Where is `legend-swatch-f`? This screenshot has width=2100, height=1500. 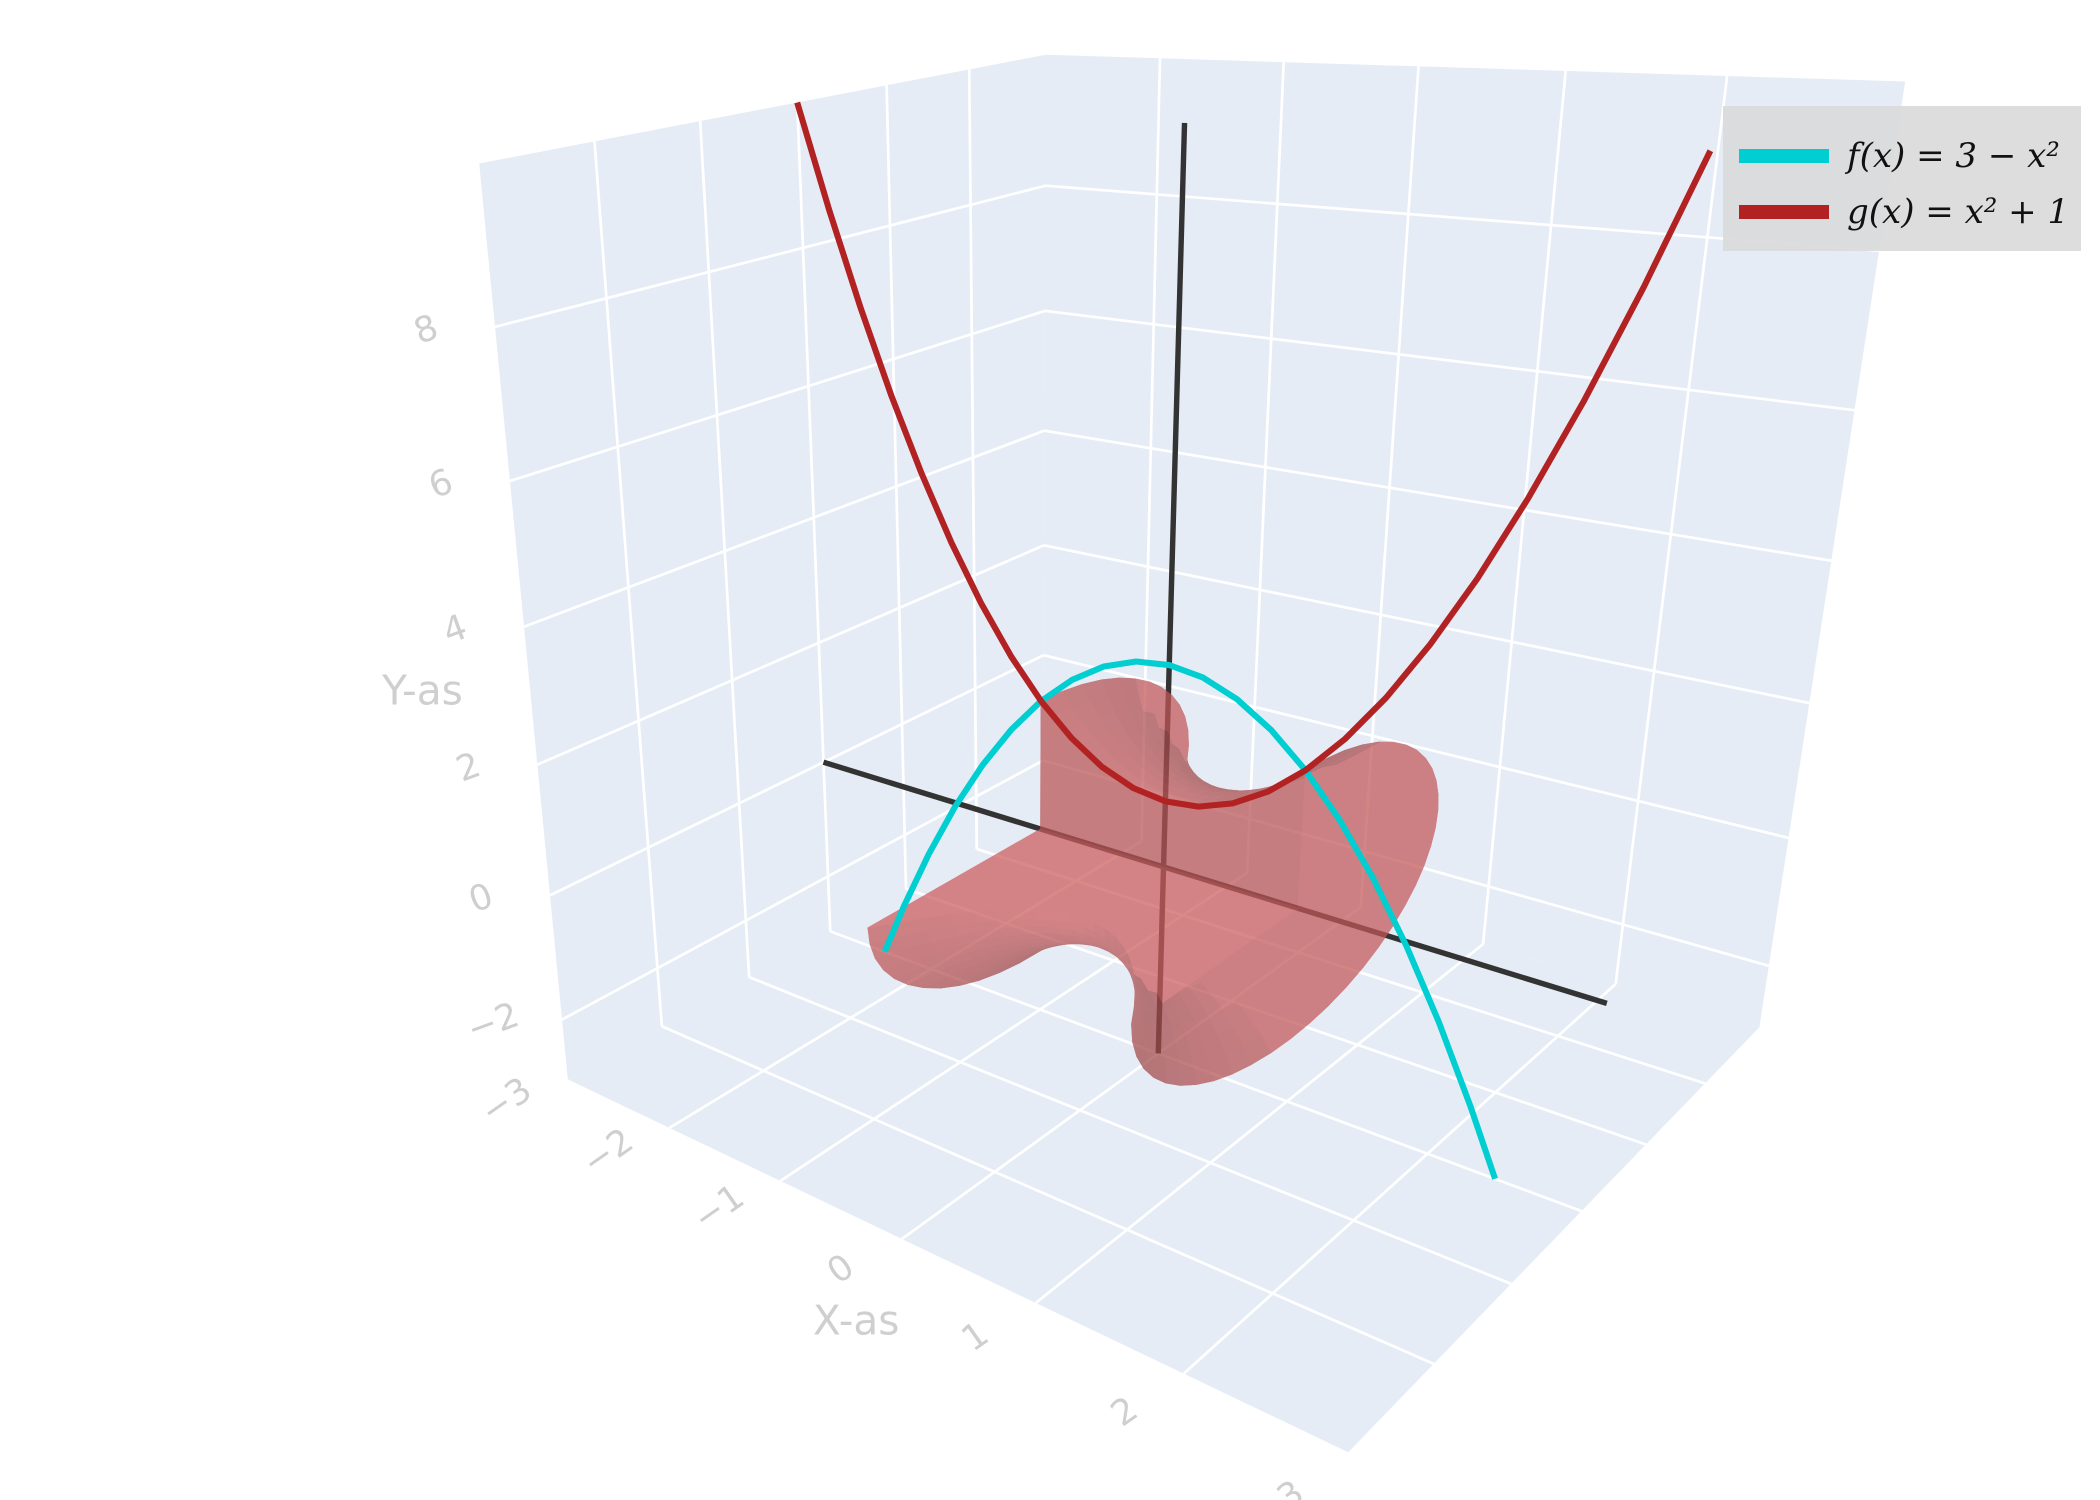 legend-swatch-f is located at coordinates (1784, 156).